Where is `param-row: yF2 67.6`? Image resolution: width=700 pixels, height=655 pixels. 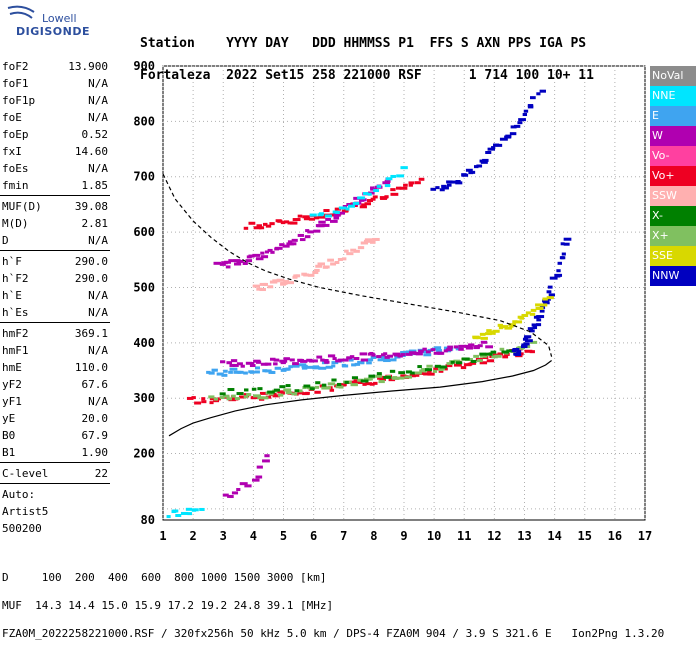
param-row: yF2 67.6 is located at coordinates (56, 384).